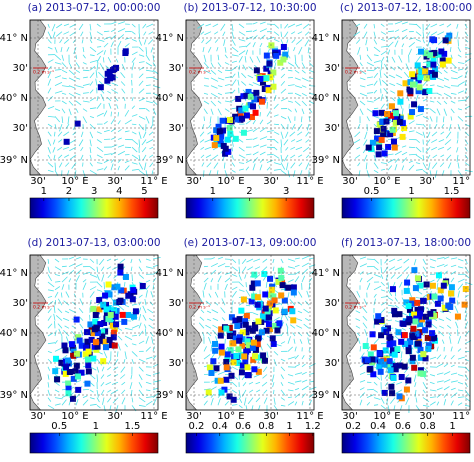 The width and height of the screenshot is (474, 462). I want to click on colorbar-tick-label: 0.2, so click(353, 426).